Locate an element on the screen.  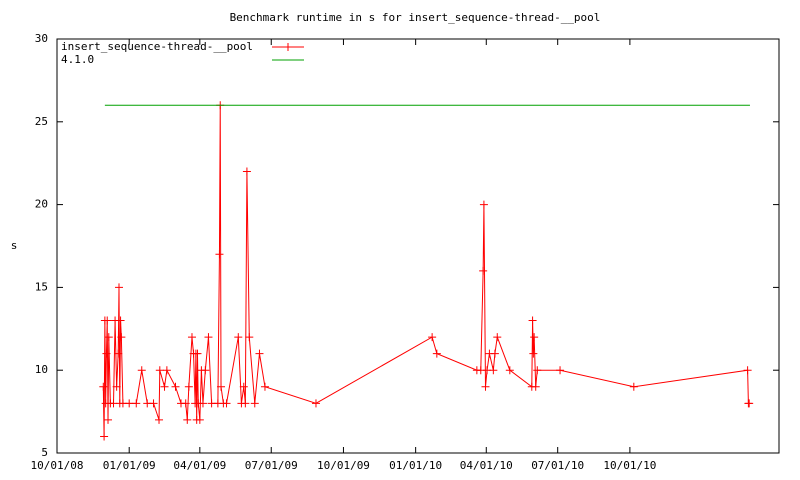
y-tick-label: 25 is located at coordinates (41, 121).